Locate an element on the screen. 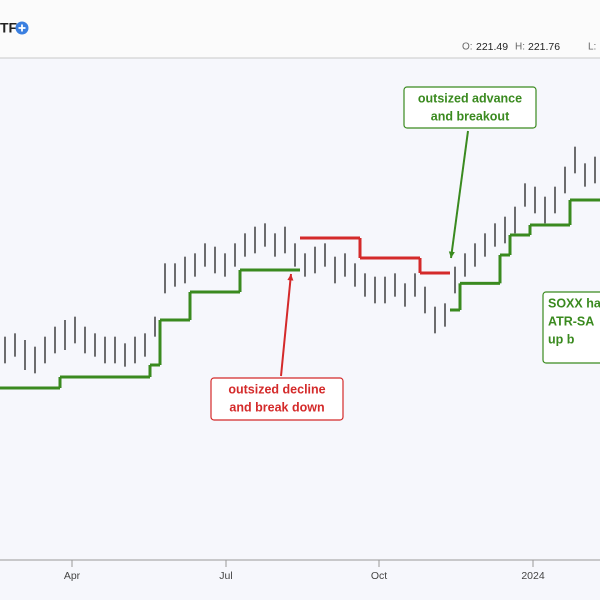  add-icon is located at coordinates (22, 28).